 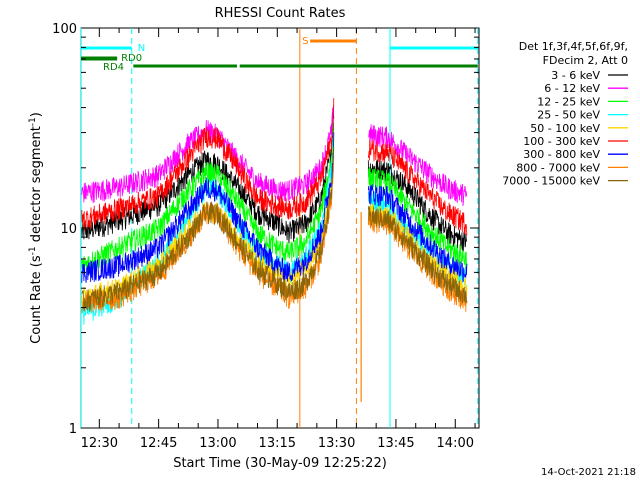 I want to click on timestamp: 14-Oct-2021 21:18, so click(x=588, y=472).